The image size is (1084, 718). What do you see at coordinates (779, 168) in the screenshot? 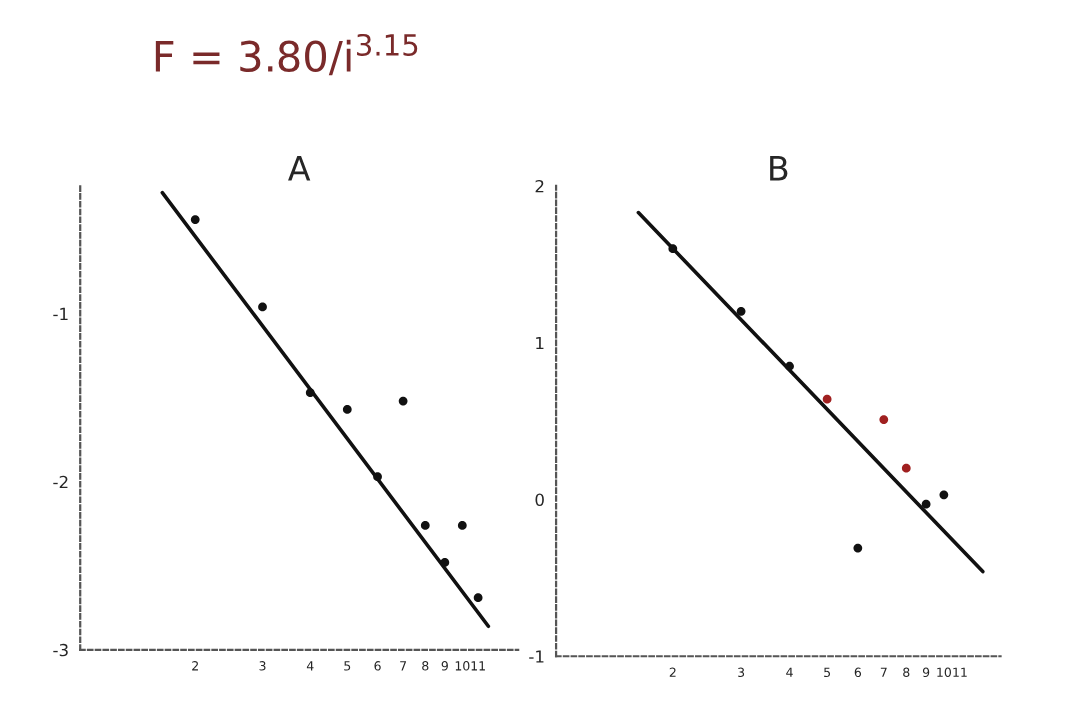
I see `chart-title: B` at bounding box center [779, 168].